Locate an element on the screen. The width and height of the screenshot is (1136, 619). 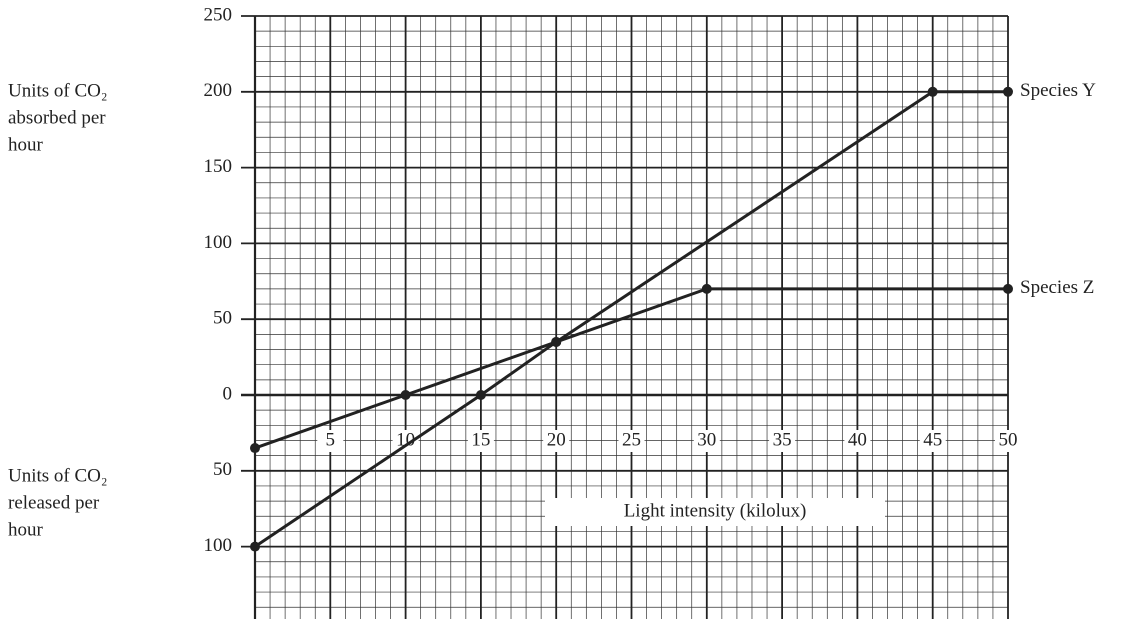
x-tick-label: 25 is located at coordinates (631, 439).